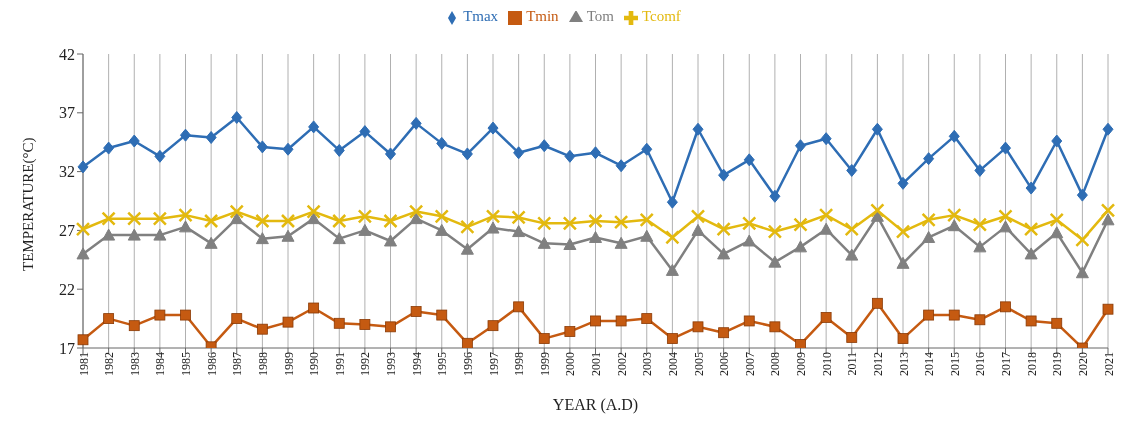  Describe the element at coordinates (826, 364) in the screenshot. I see `x-tick-label: 2010` at that location.